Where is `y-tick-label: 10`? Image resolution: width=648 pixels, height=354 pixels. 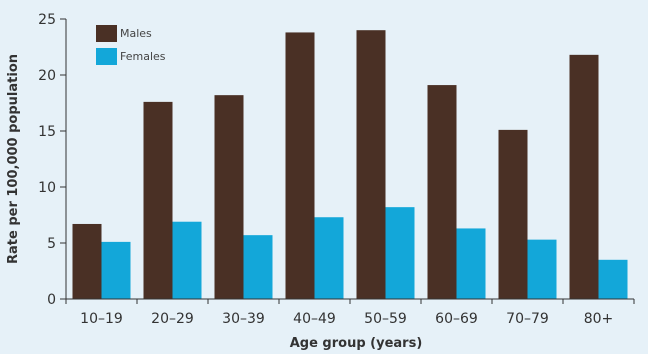
y-tick-label: 10 is located at coordinates (47, 188).